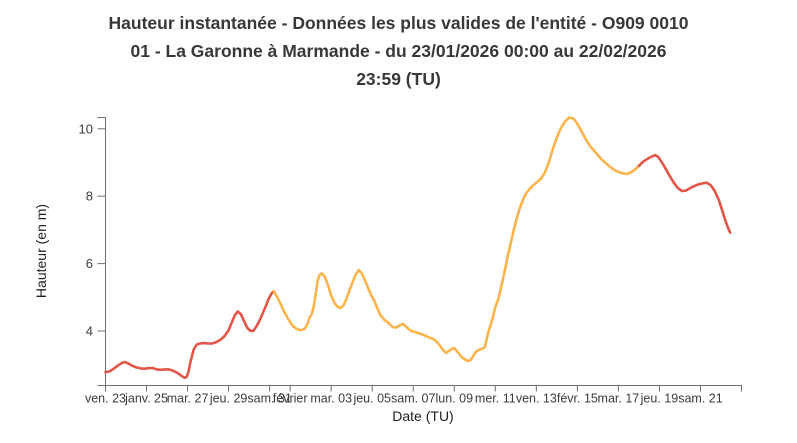  I want to click on x-tick-label: mar. 03, so click(331, 399).